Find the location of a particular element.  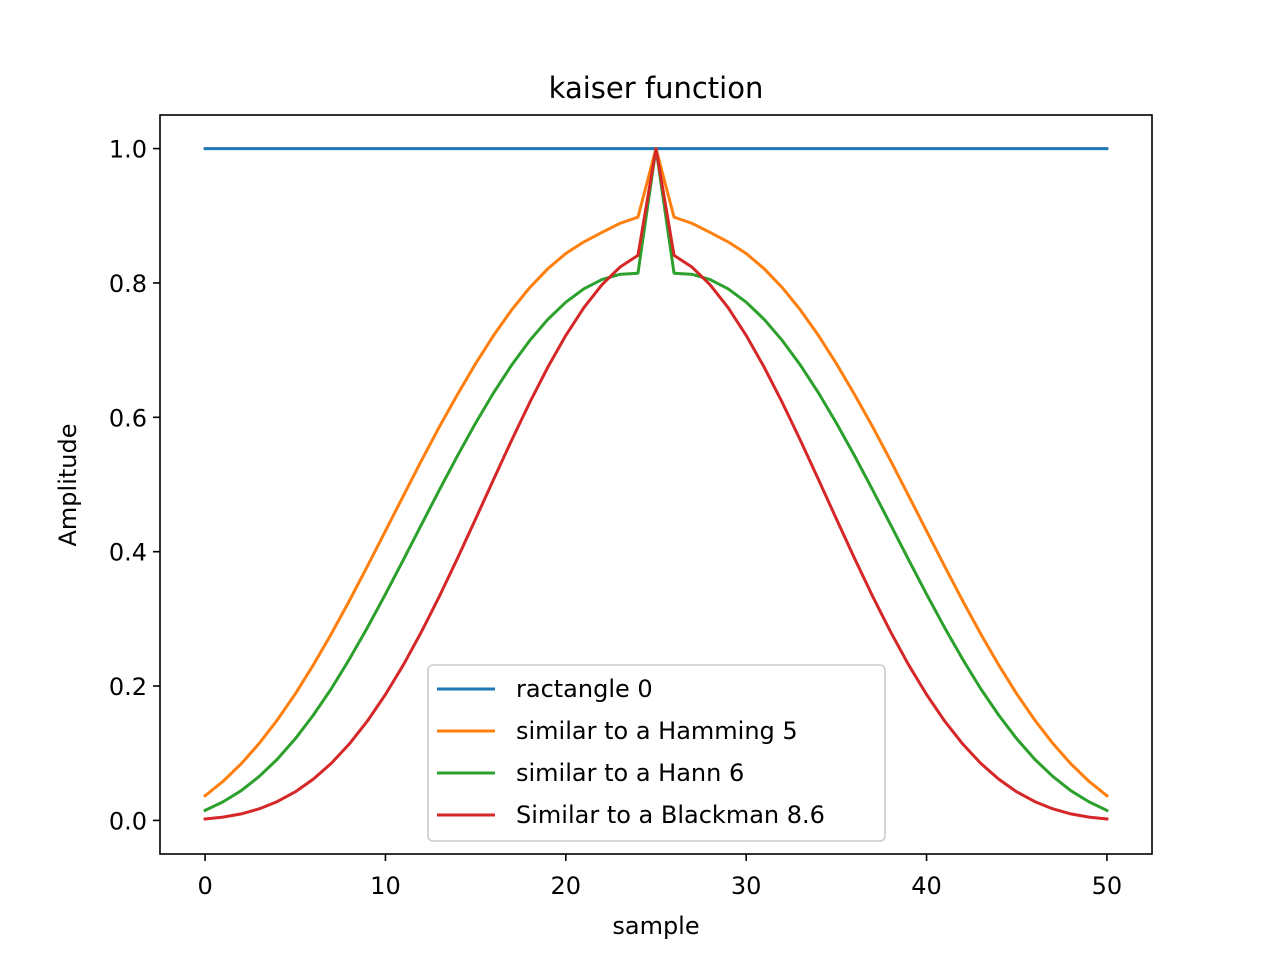

x-tick-label: 0 is located at coordinates (204, 886).